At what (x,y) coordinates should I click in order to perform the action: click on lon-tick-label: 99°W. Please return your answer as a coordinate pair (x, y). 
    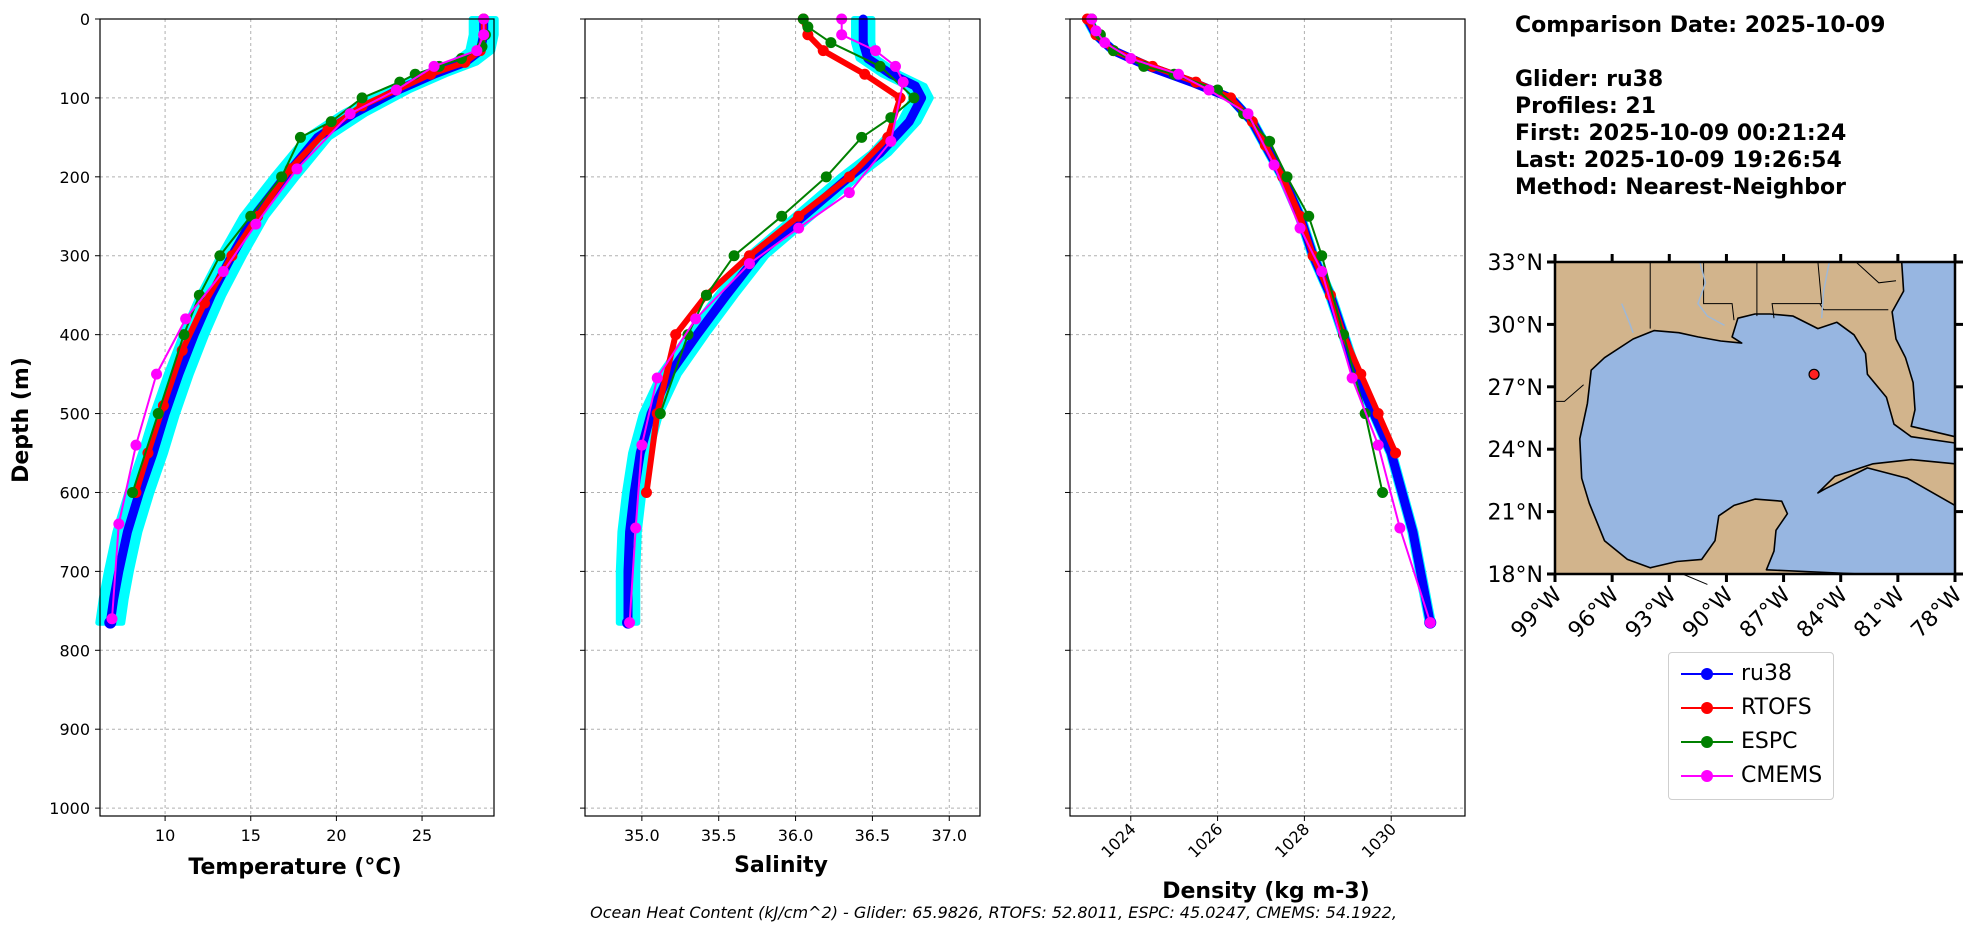
    Looking at the image, I should click on (1537, 612).